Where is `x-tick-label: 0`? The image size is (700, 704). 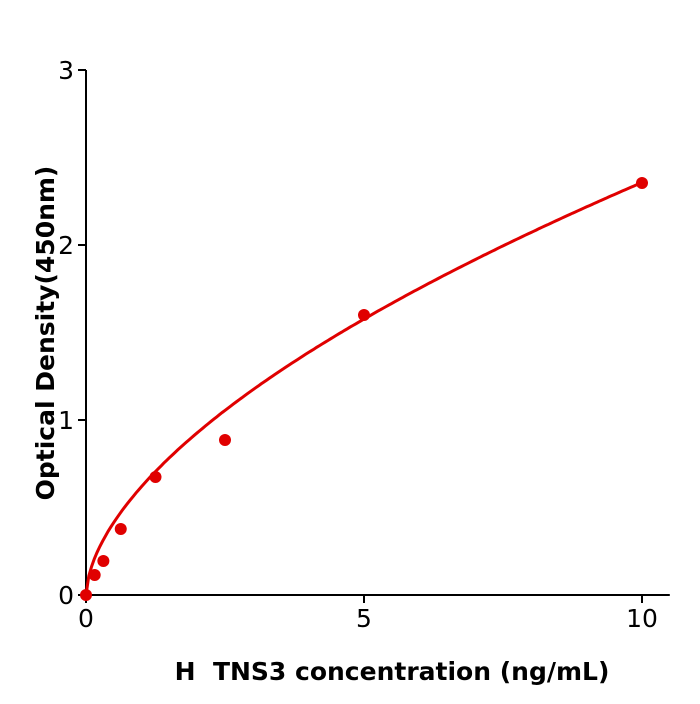
x-tick-label: 0 is located at coordinates (86, 618).